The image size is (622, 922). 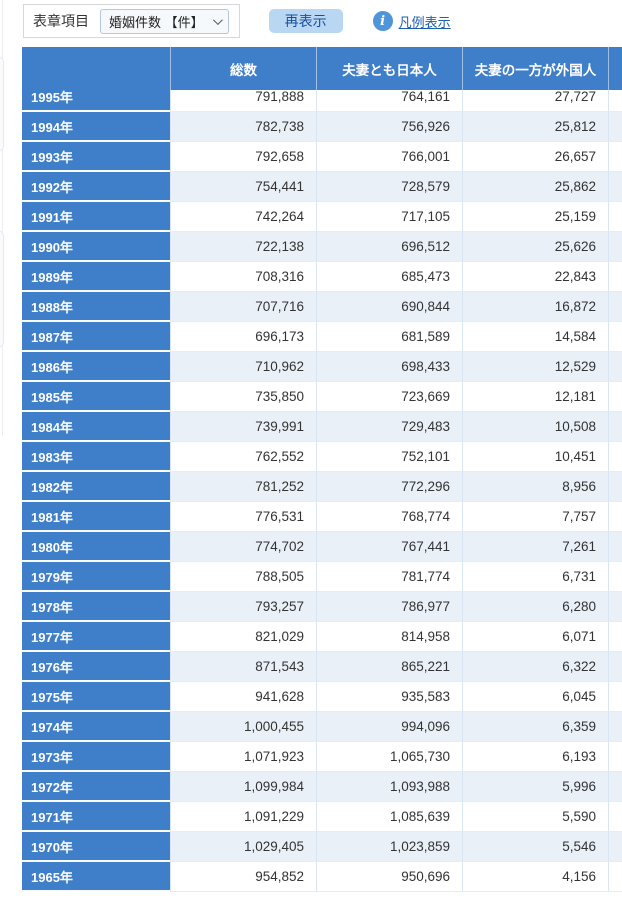 I want to click on row-both-japanese-cell: 698,433, so click(x=389, y=367).